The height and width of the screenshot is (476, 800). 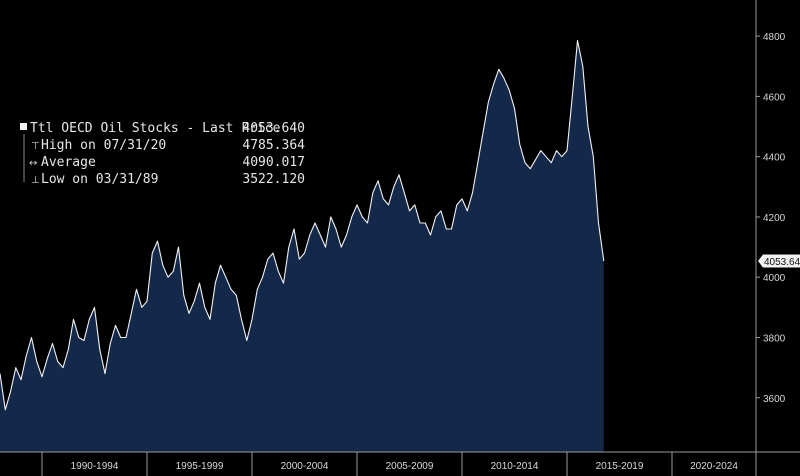 What do you see at coordinates (33, 163) in the screenshot?
I see `average-marker-icon: ↔` at bounding box center [33, 163].